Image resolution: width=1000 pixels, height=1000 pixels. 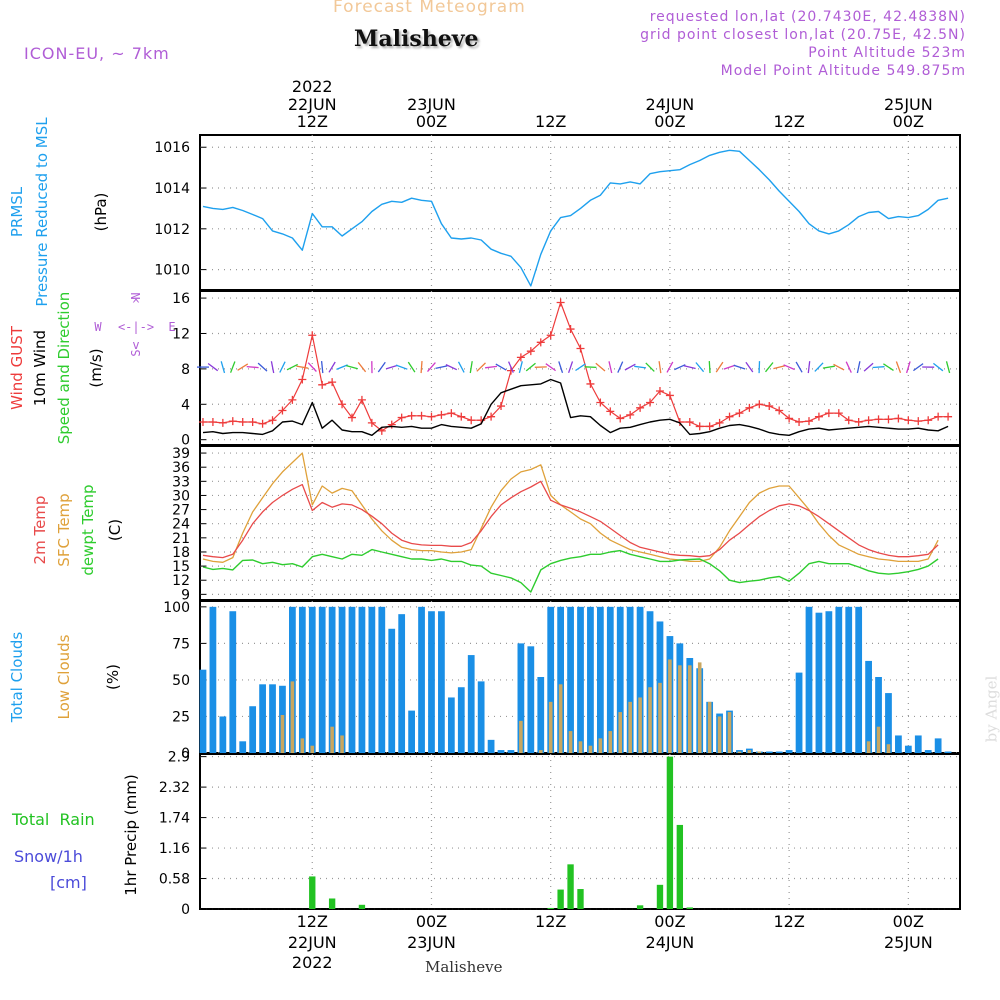 I want to click on y-tick-label-precip: 2.32, so click(x=174, y=788).